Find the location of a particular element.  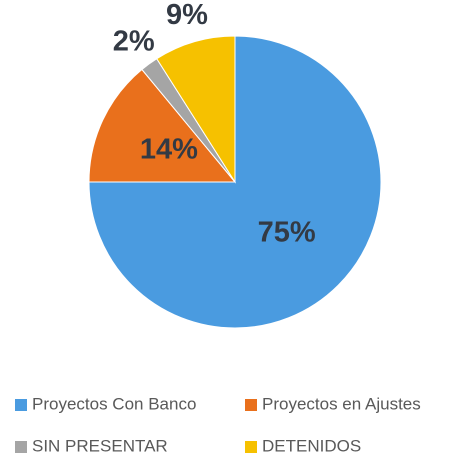

legend-label: SIN PRESENTAR is located at coordinates (100, 445).